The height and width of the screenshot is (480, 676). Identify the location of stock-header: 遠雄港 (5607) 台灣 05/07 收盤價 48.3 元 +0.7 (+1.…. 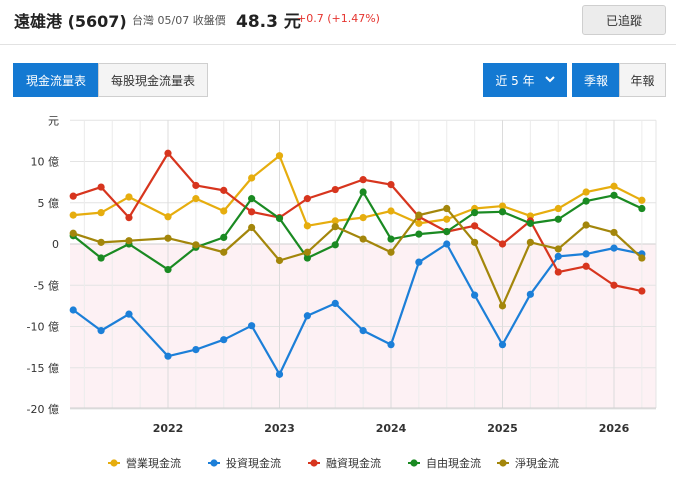
(338, 22).